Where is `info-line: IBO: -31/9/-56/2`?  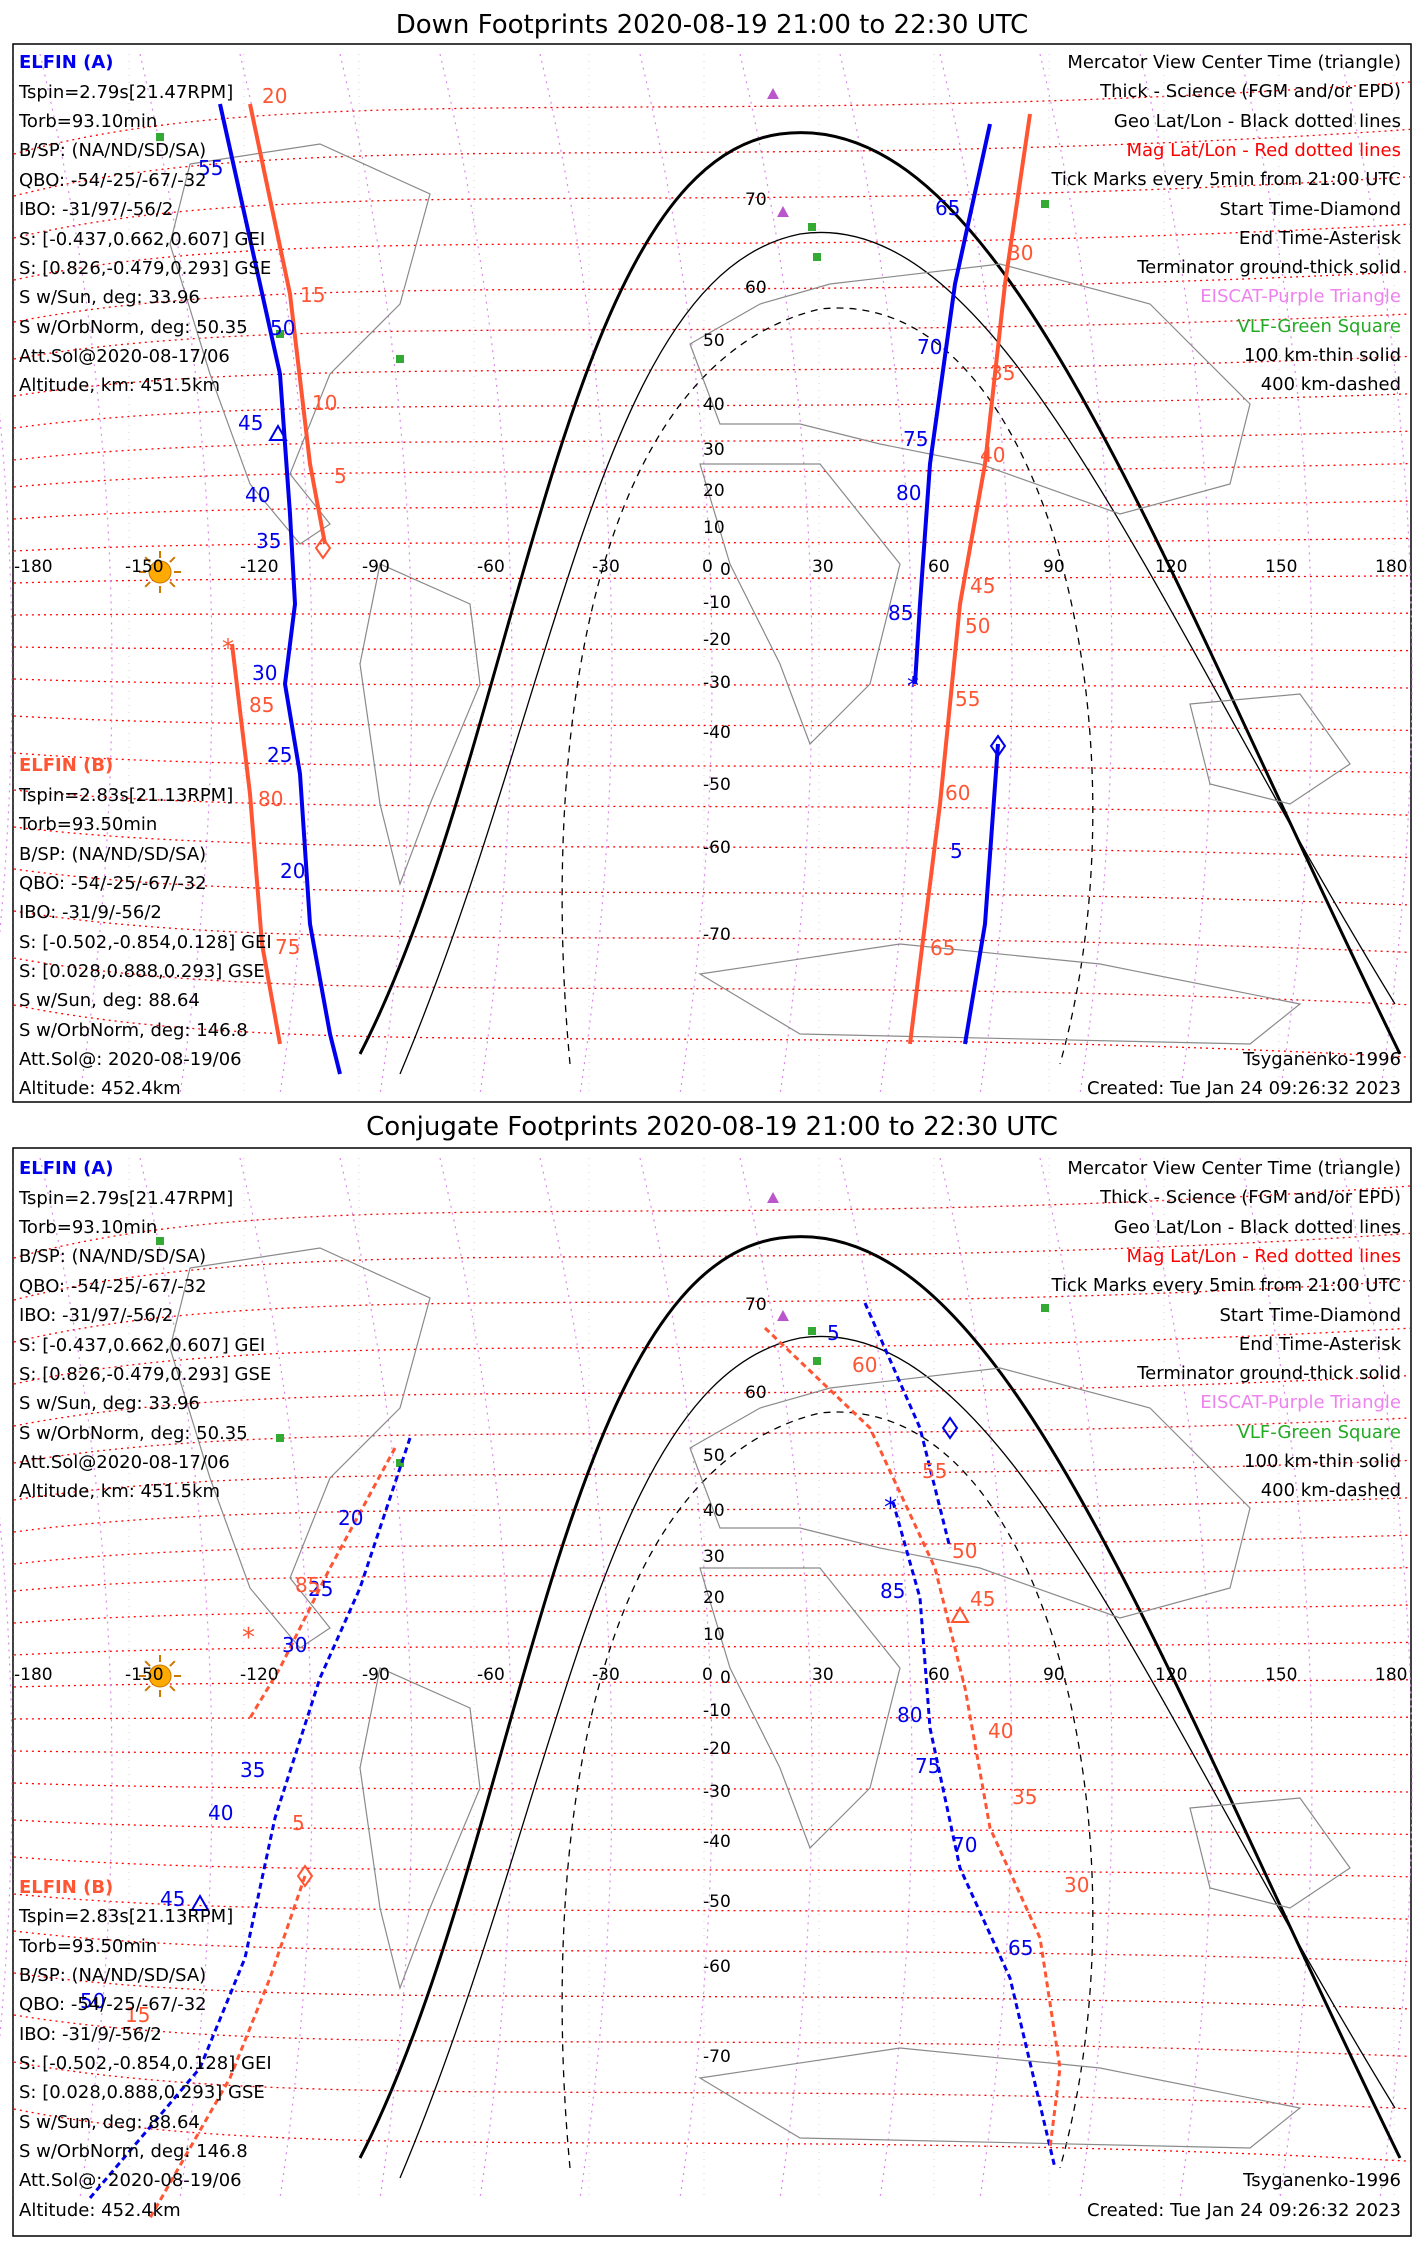
info-line: IBO: -31/9/-56/2 is located at coordinates (90, 912).